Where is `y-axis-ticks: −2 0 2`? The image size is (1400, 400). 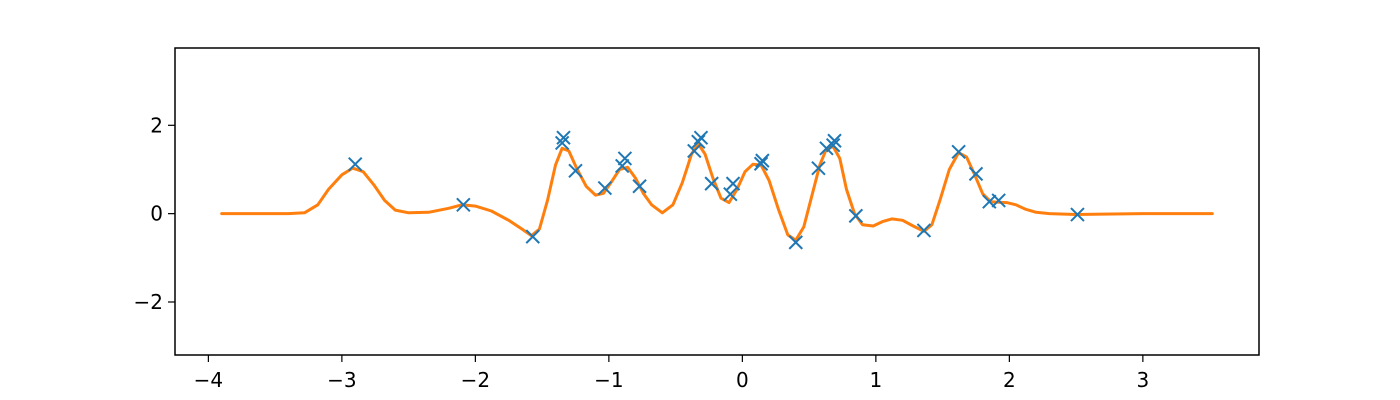 y-axis-ticks: −2 0 2 is located at coordinates (154, 213).